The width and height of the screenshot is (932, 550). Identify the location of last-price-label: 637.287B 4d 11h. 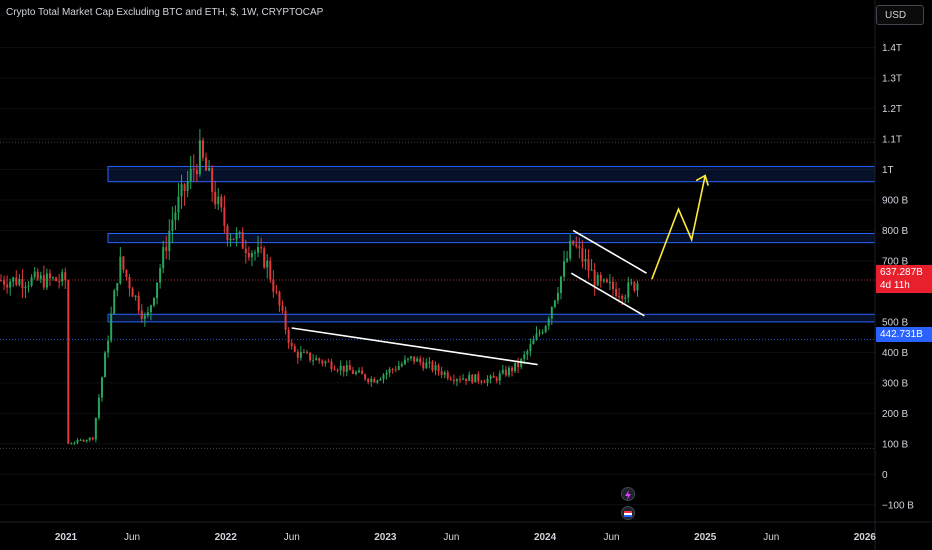
(904, 279).